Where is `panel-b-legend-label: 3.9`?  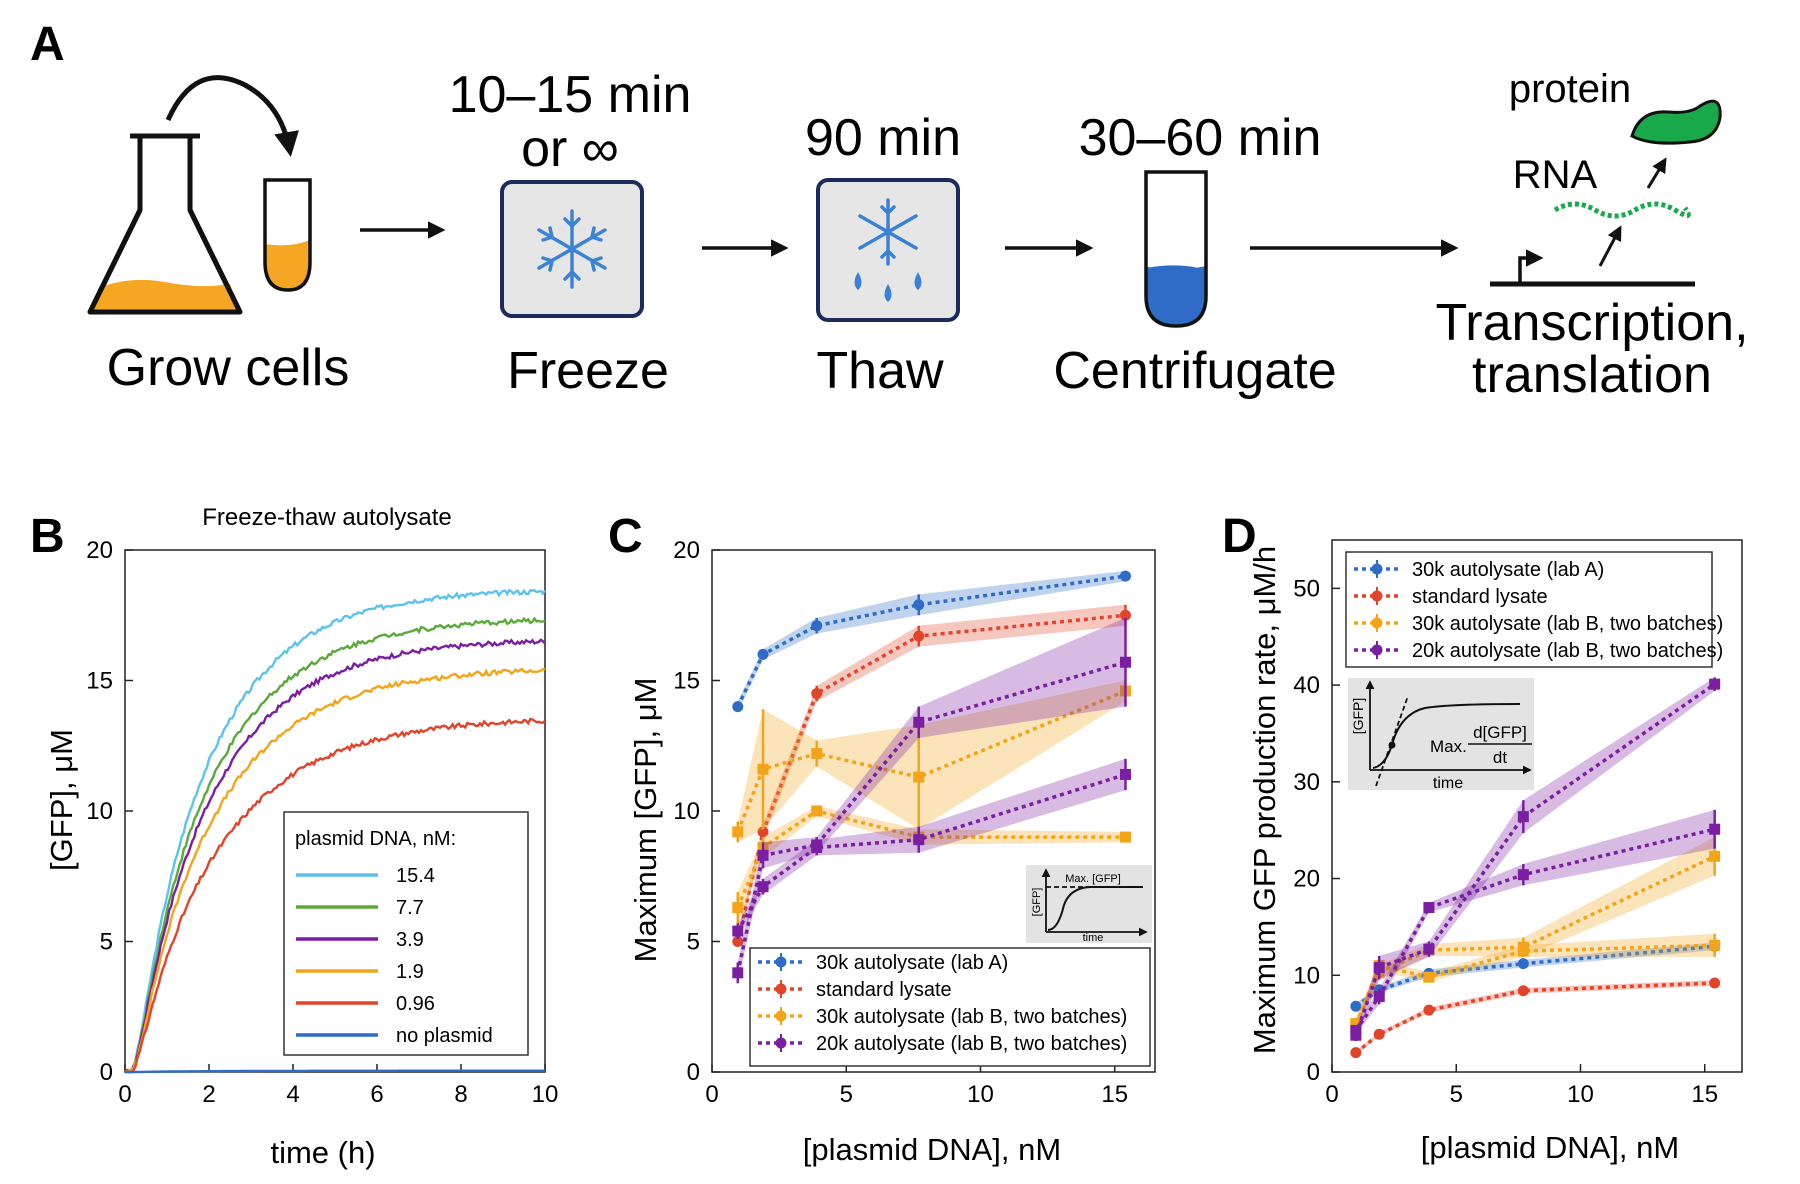 panel-b-legend-label: 3.9 is located at coordinates (410, 940).